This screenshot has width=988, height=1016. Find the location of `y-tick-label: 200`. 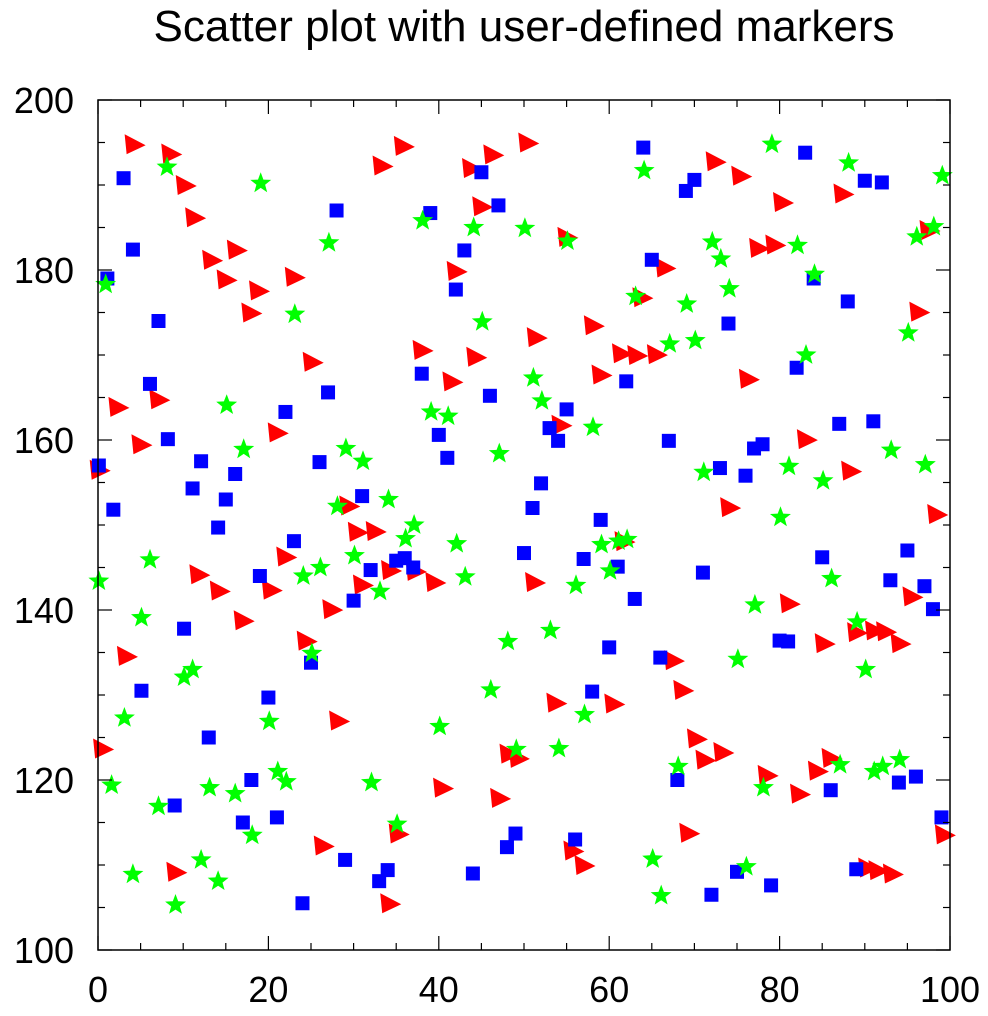

y-tick-label: 200 is located at coordinates (44, 100).